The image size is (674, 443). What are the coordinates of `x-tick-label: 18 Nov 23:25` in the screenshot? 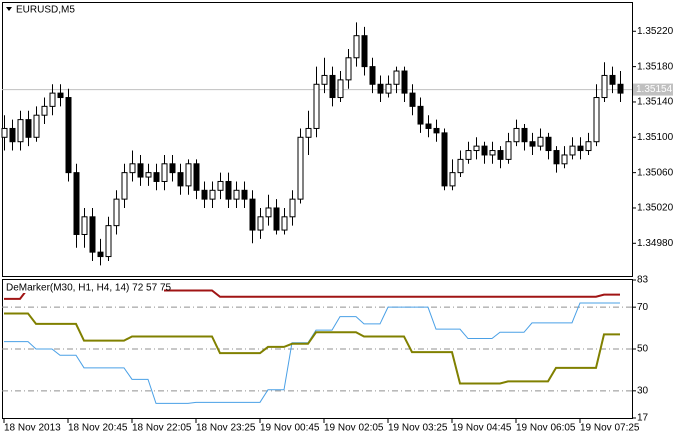 It's located at (226, 428).